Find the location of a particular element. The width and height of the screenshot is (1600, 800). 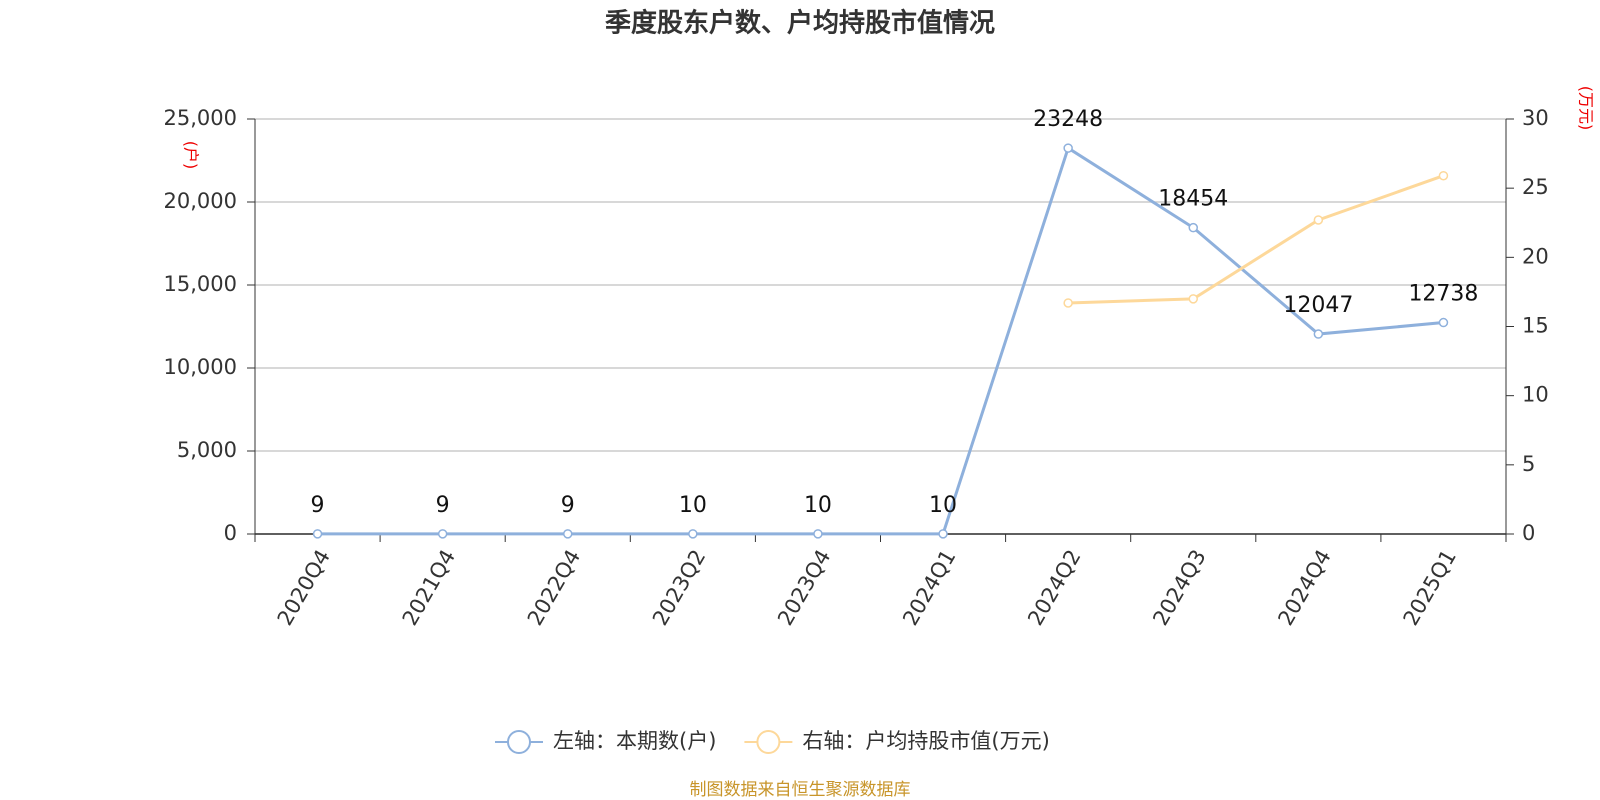

data-label: 23248 is located at coordinates (1068, 119).